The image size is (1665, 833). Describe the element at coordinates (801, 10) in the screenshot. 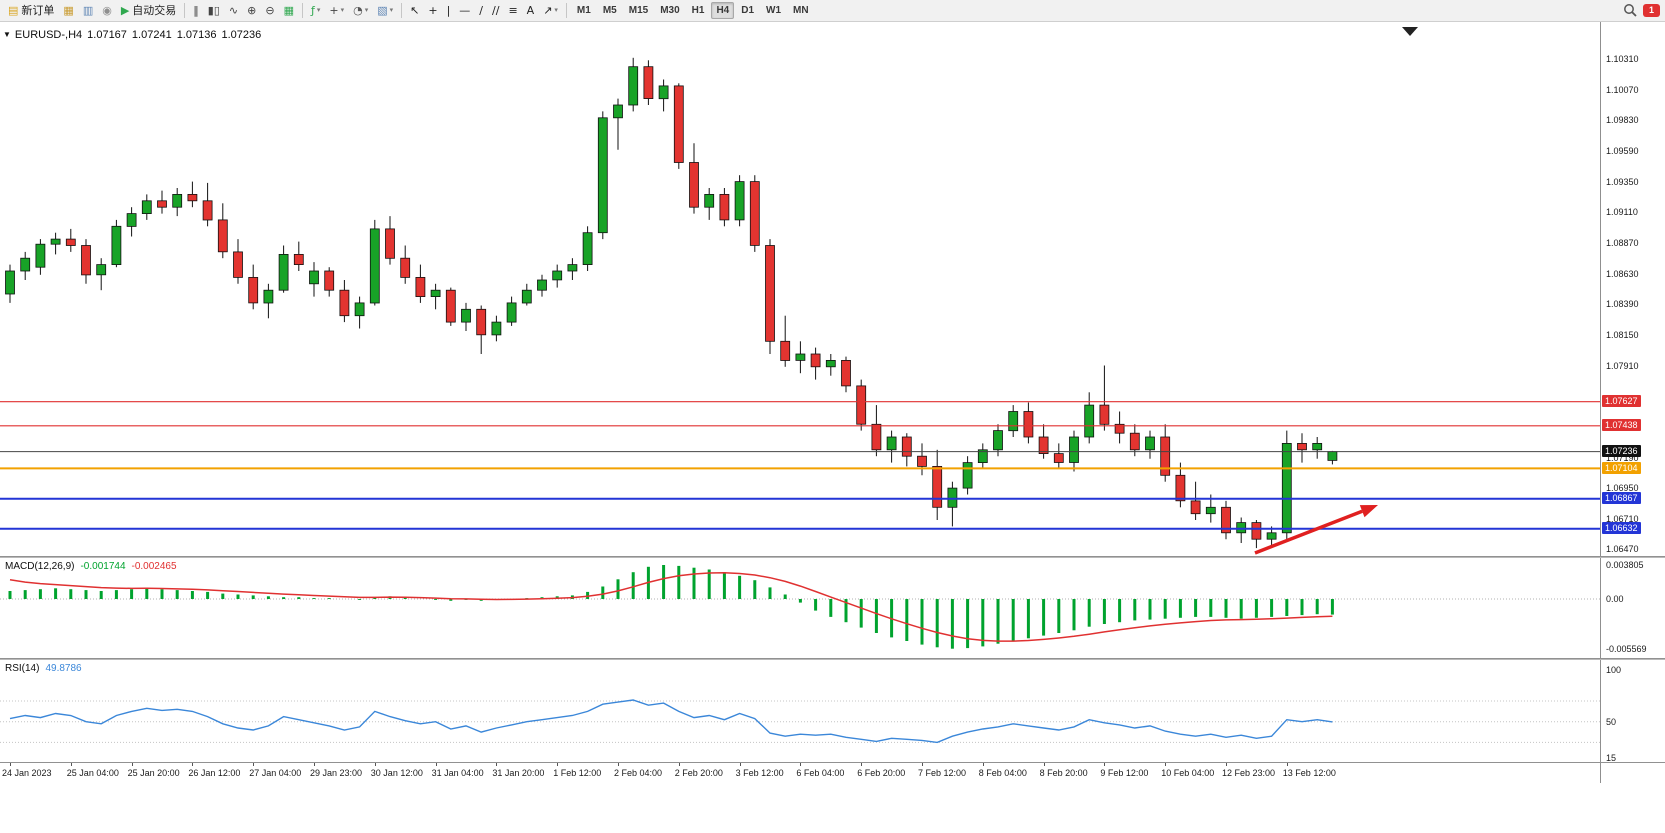

I see `timeframe-mn-button: MN` at that location.